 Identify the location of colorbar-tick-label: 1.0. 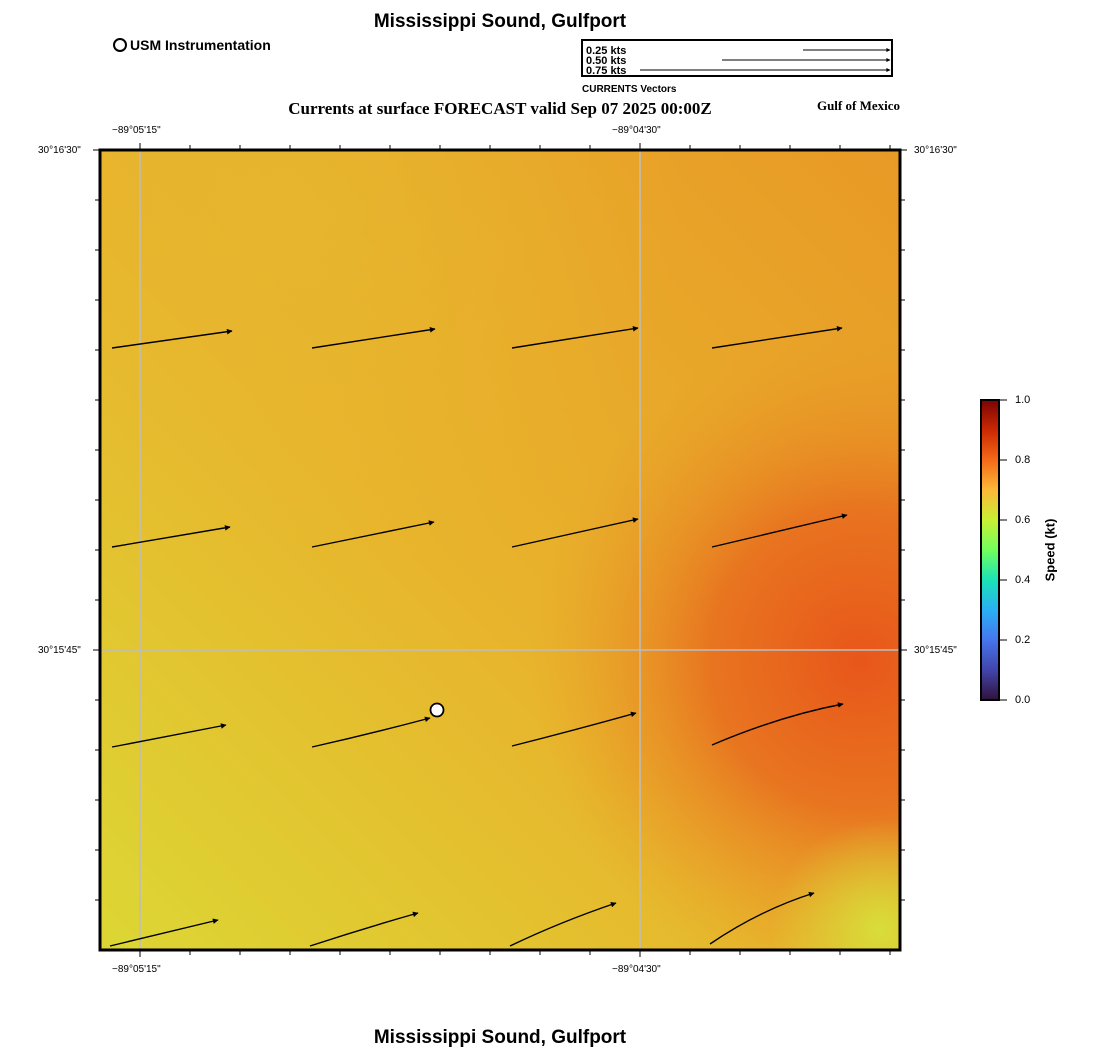
(1023, 400).